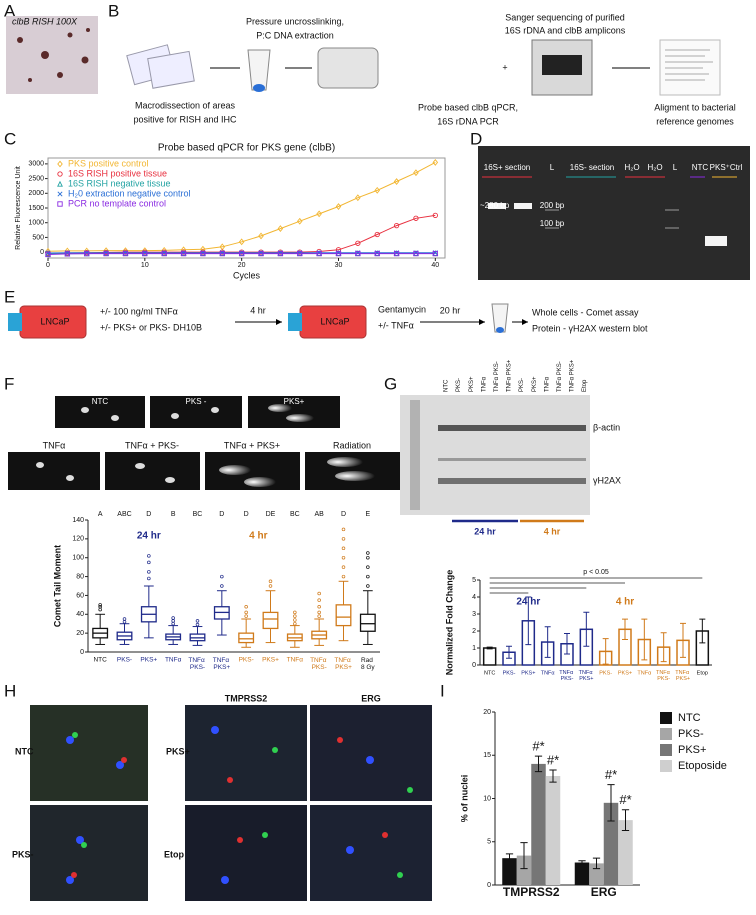 The image size is (756, 915). Describe the element at coordinates (196, 401) in the screenshot. I see `image-label: PKS -` at that location.